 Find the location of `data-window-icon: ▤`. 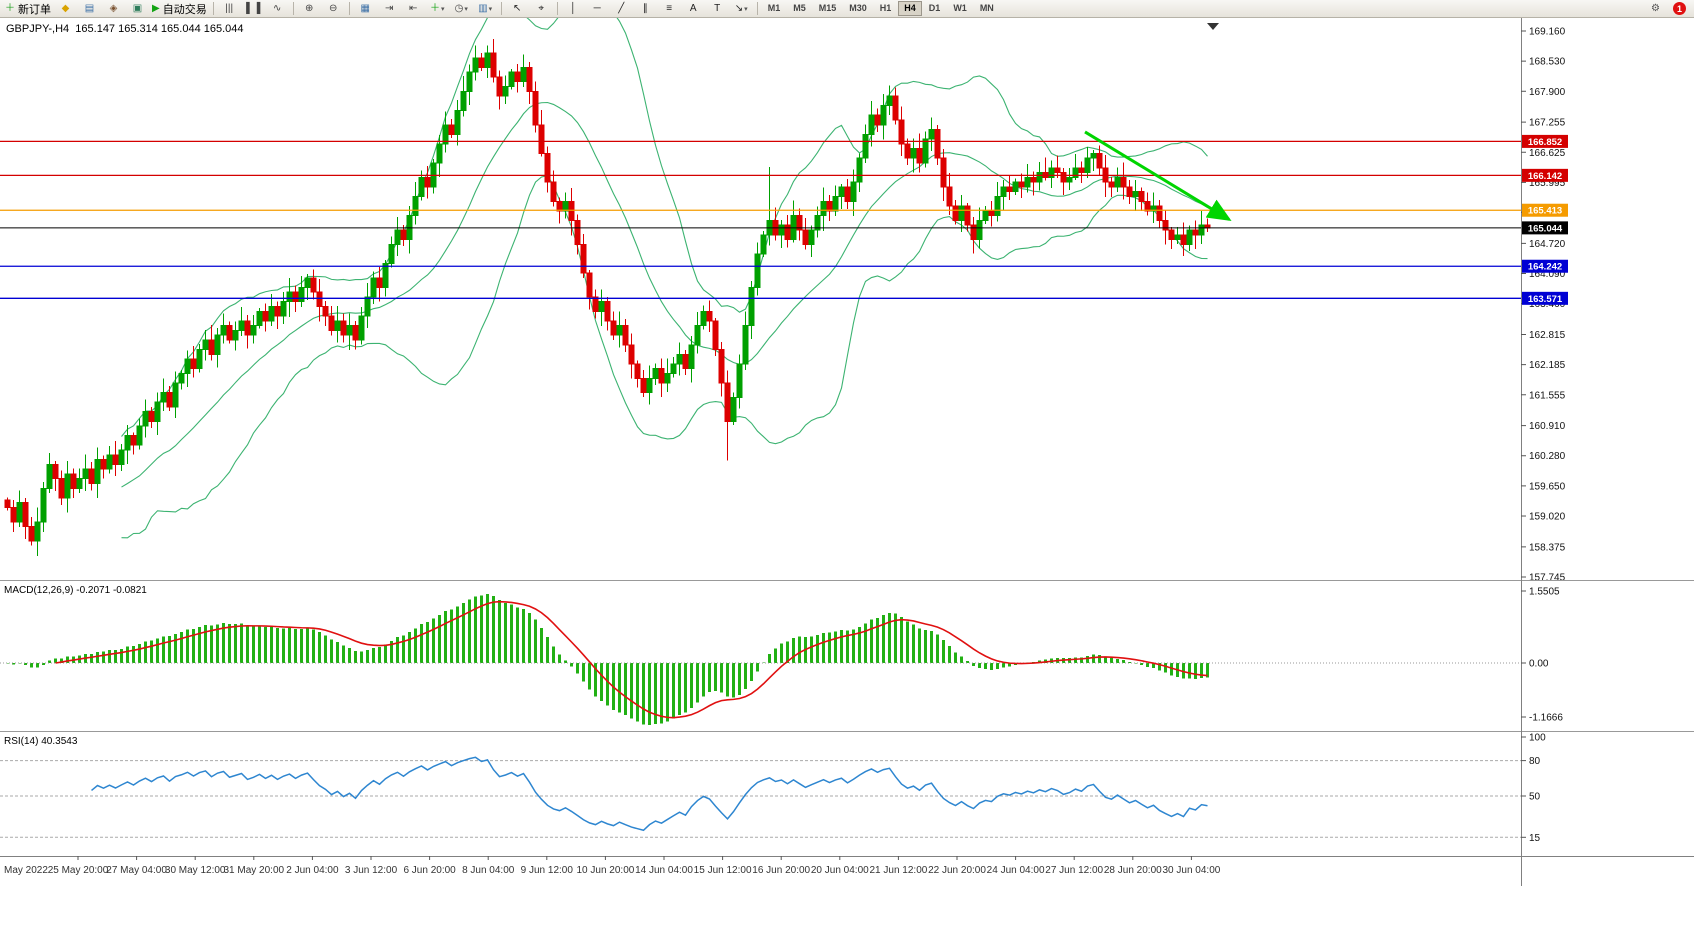

data-window-icon: ▤ is located at coordinates (89, 8).